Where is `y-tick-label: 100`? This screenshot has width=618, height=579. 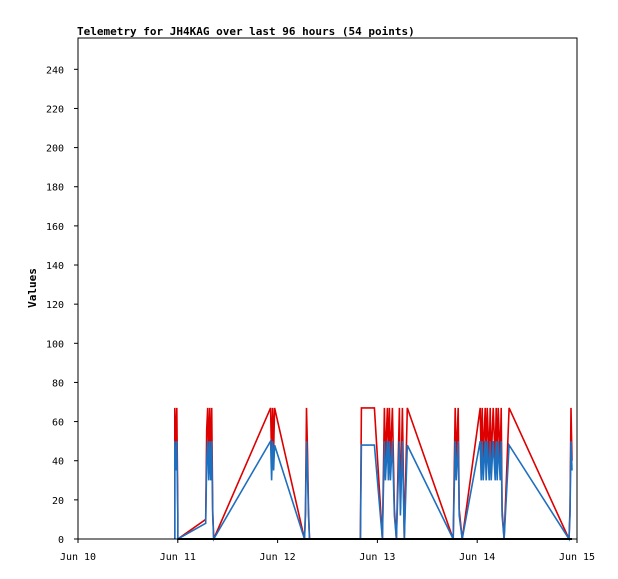 y-tick-label: 100 is located at coordinates (55, 344).